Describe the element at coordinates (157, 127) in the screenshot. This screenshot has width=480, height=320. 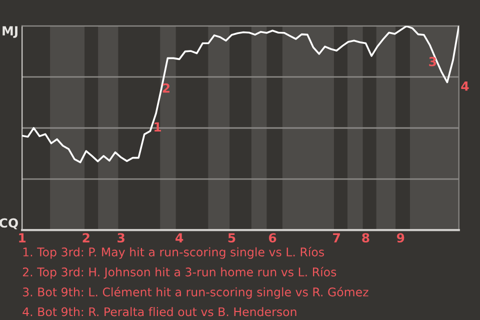
I see `annotation: 1` at that location.